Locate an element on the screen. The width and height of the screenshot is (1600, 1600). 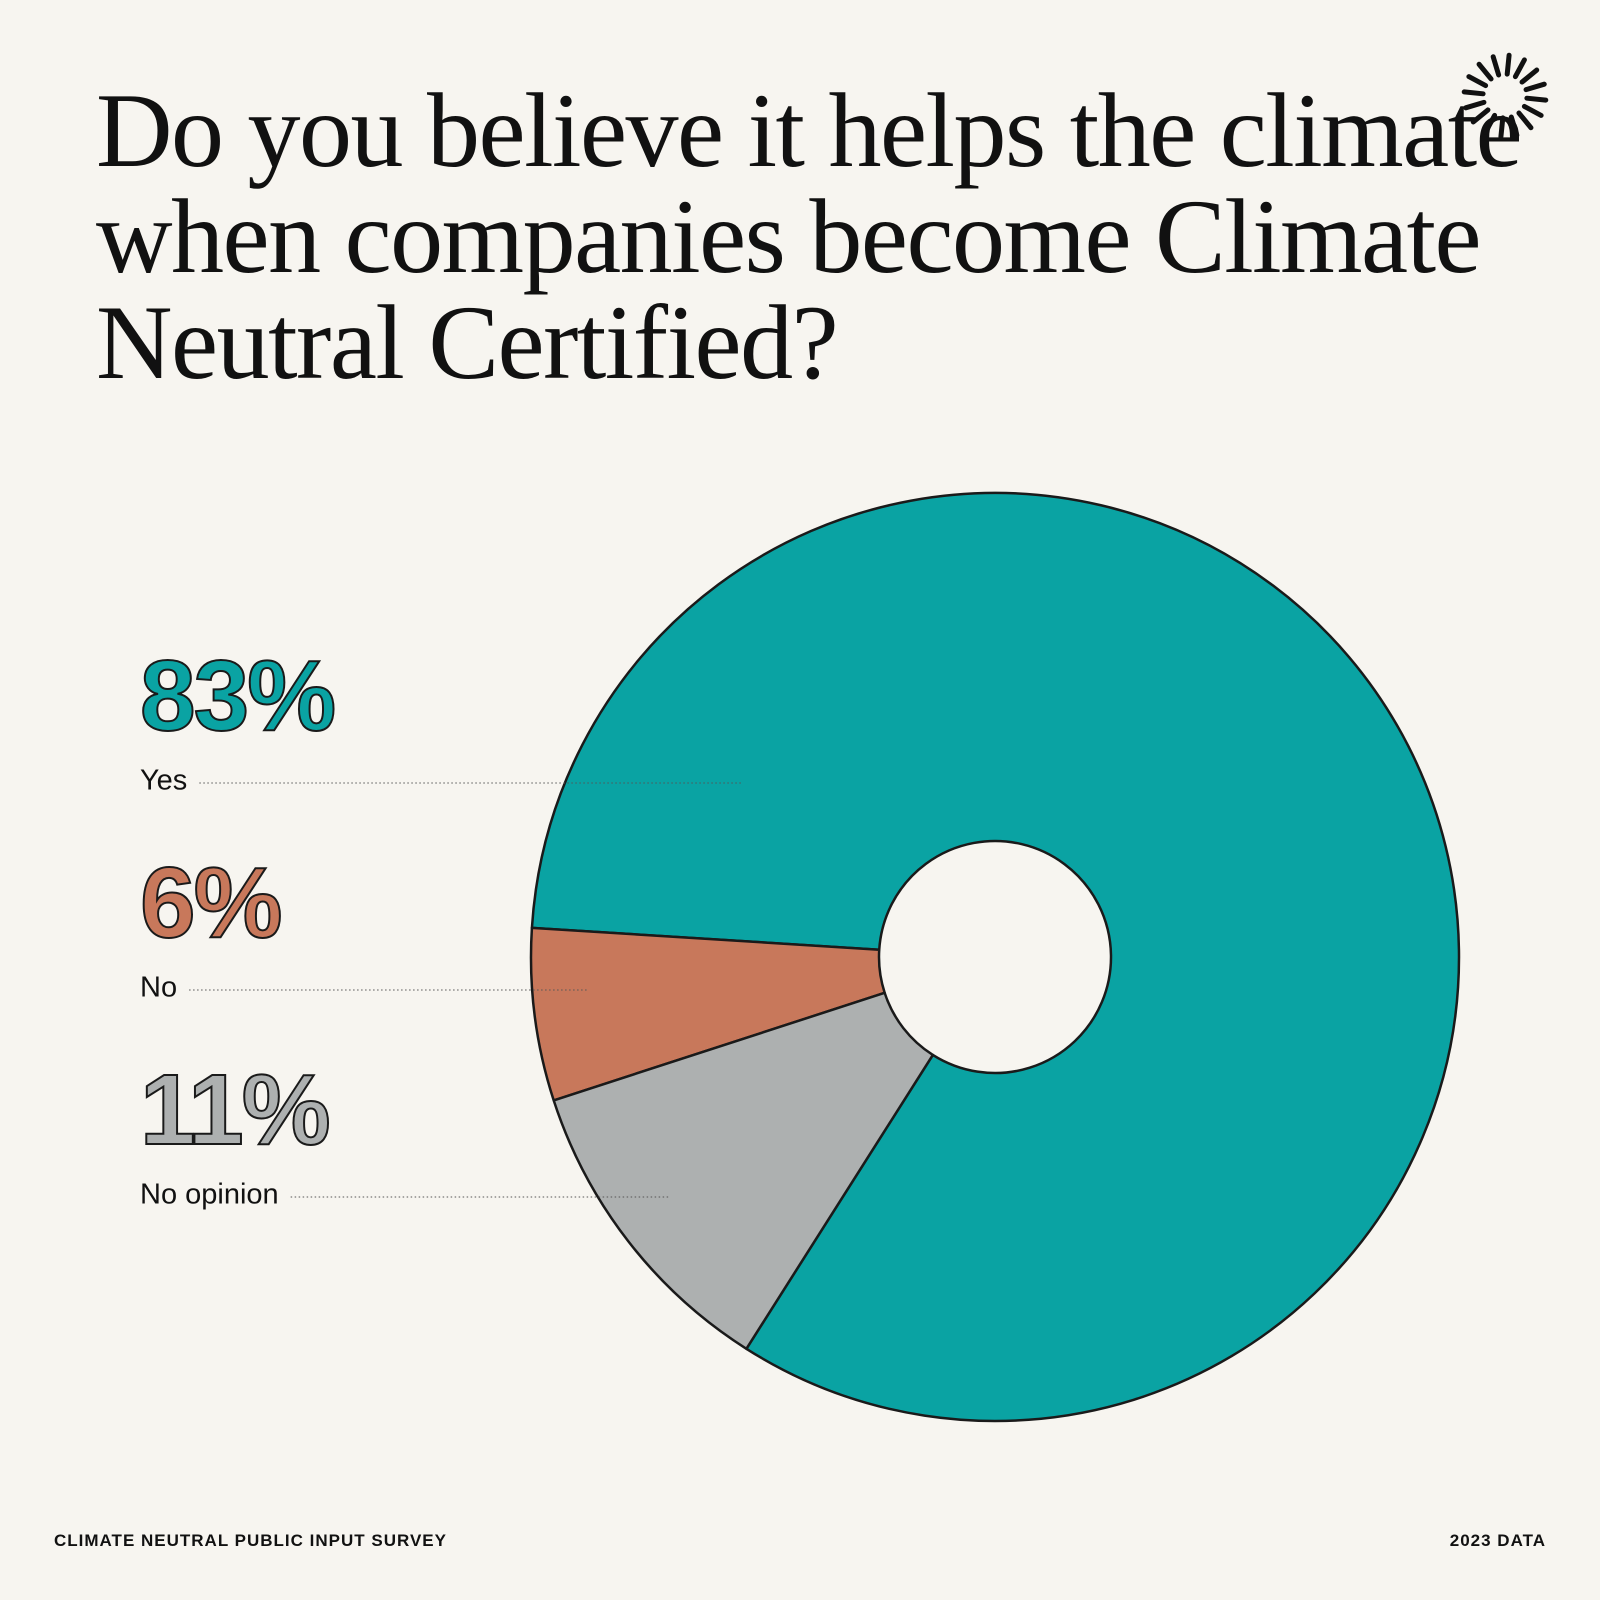
value-label: 6% is located at coordinates (210, 903).